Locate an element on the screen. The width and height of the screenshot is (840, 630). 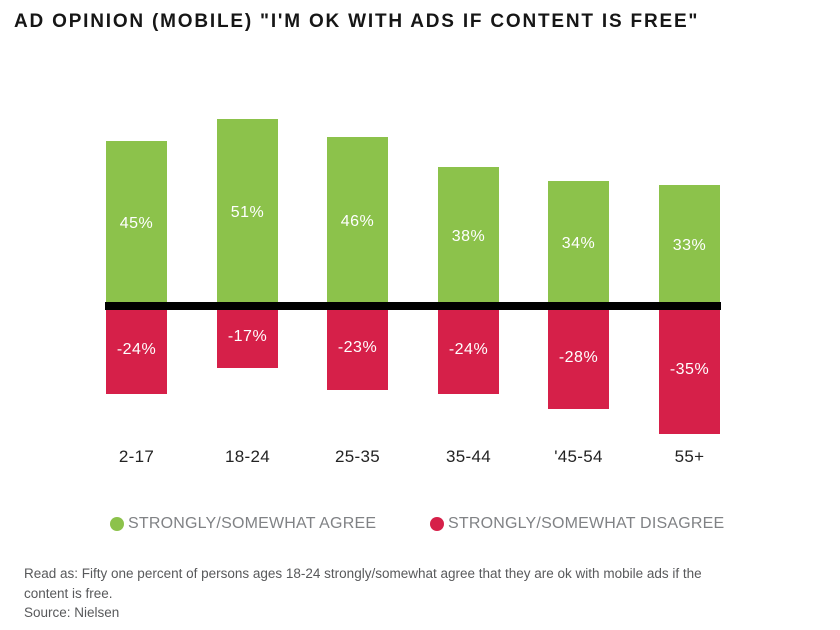
bar-disagree-35-44: -24% is located at coordinates (468, 350).